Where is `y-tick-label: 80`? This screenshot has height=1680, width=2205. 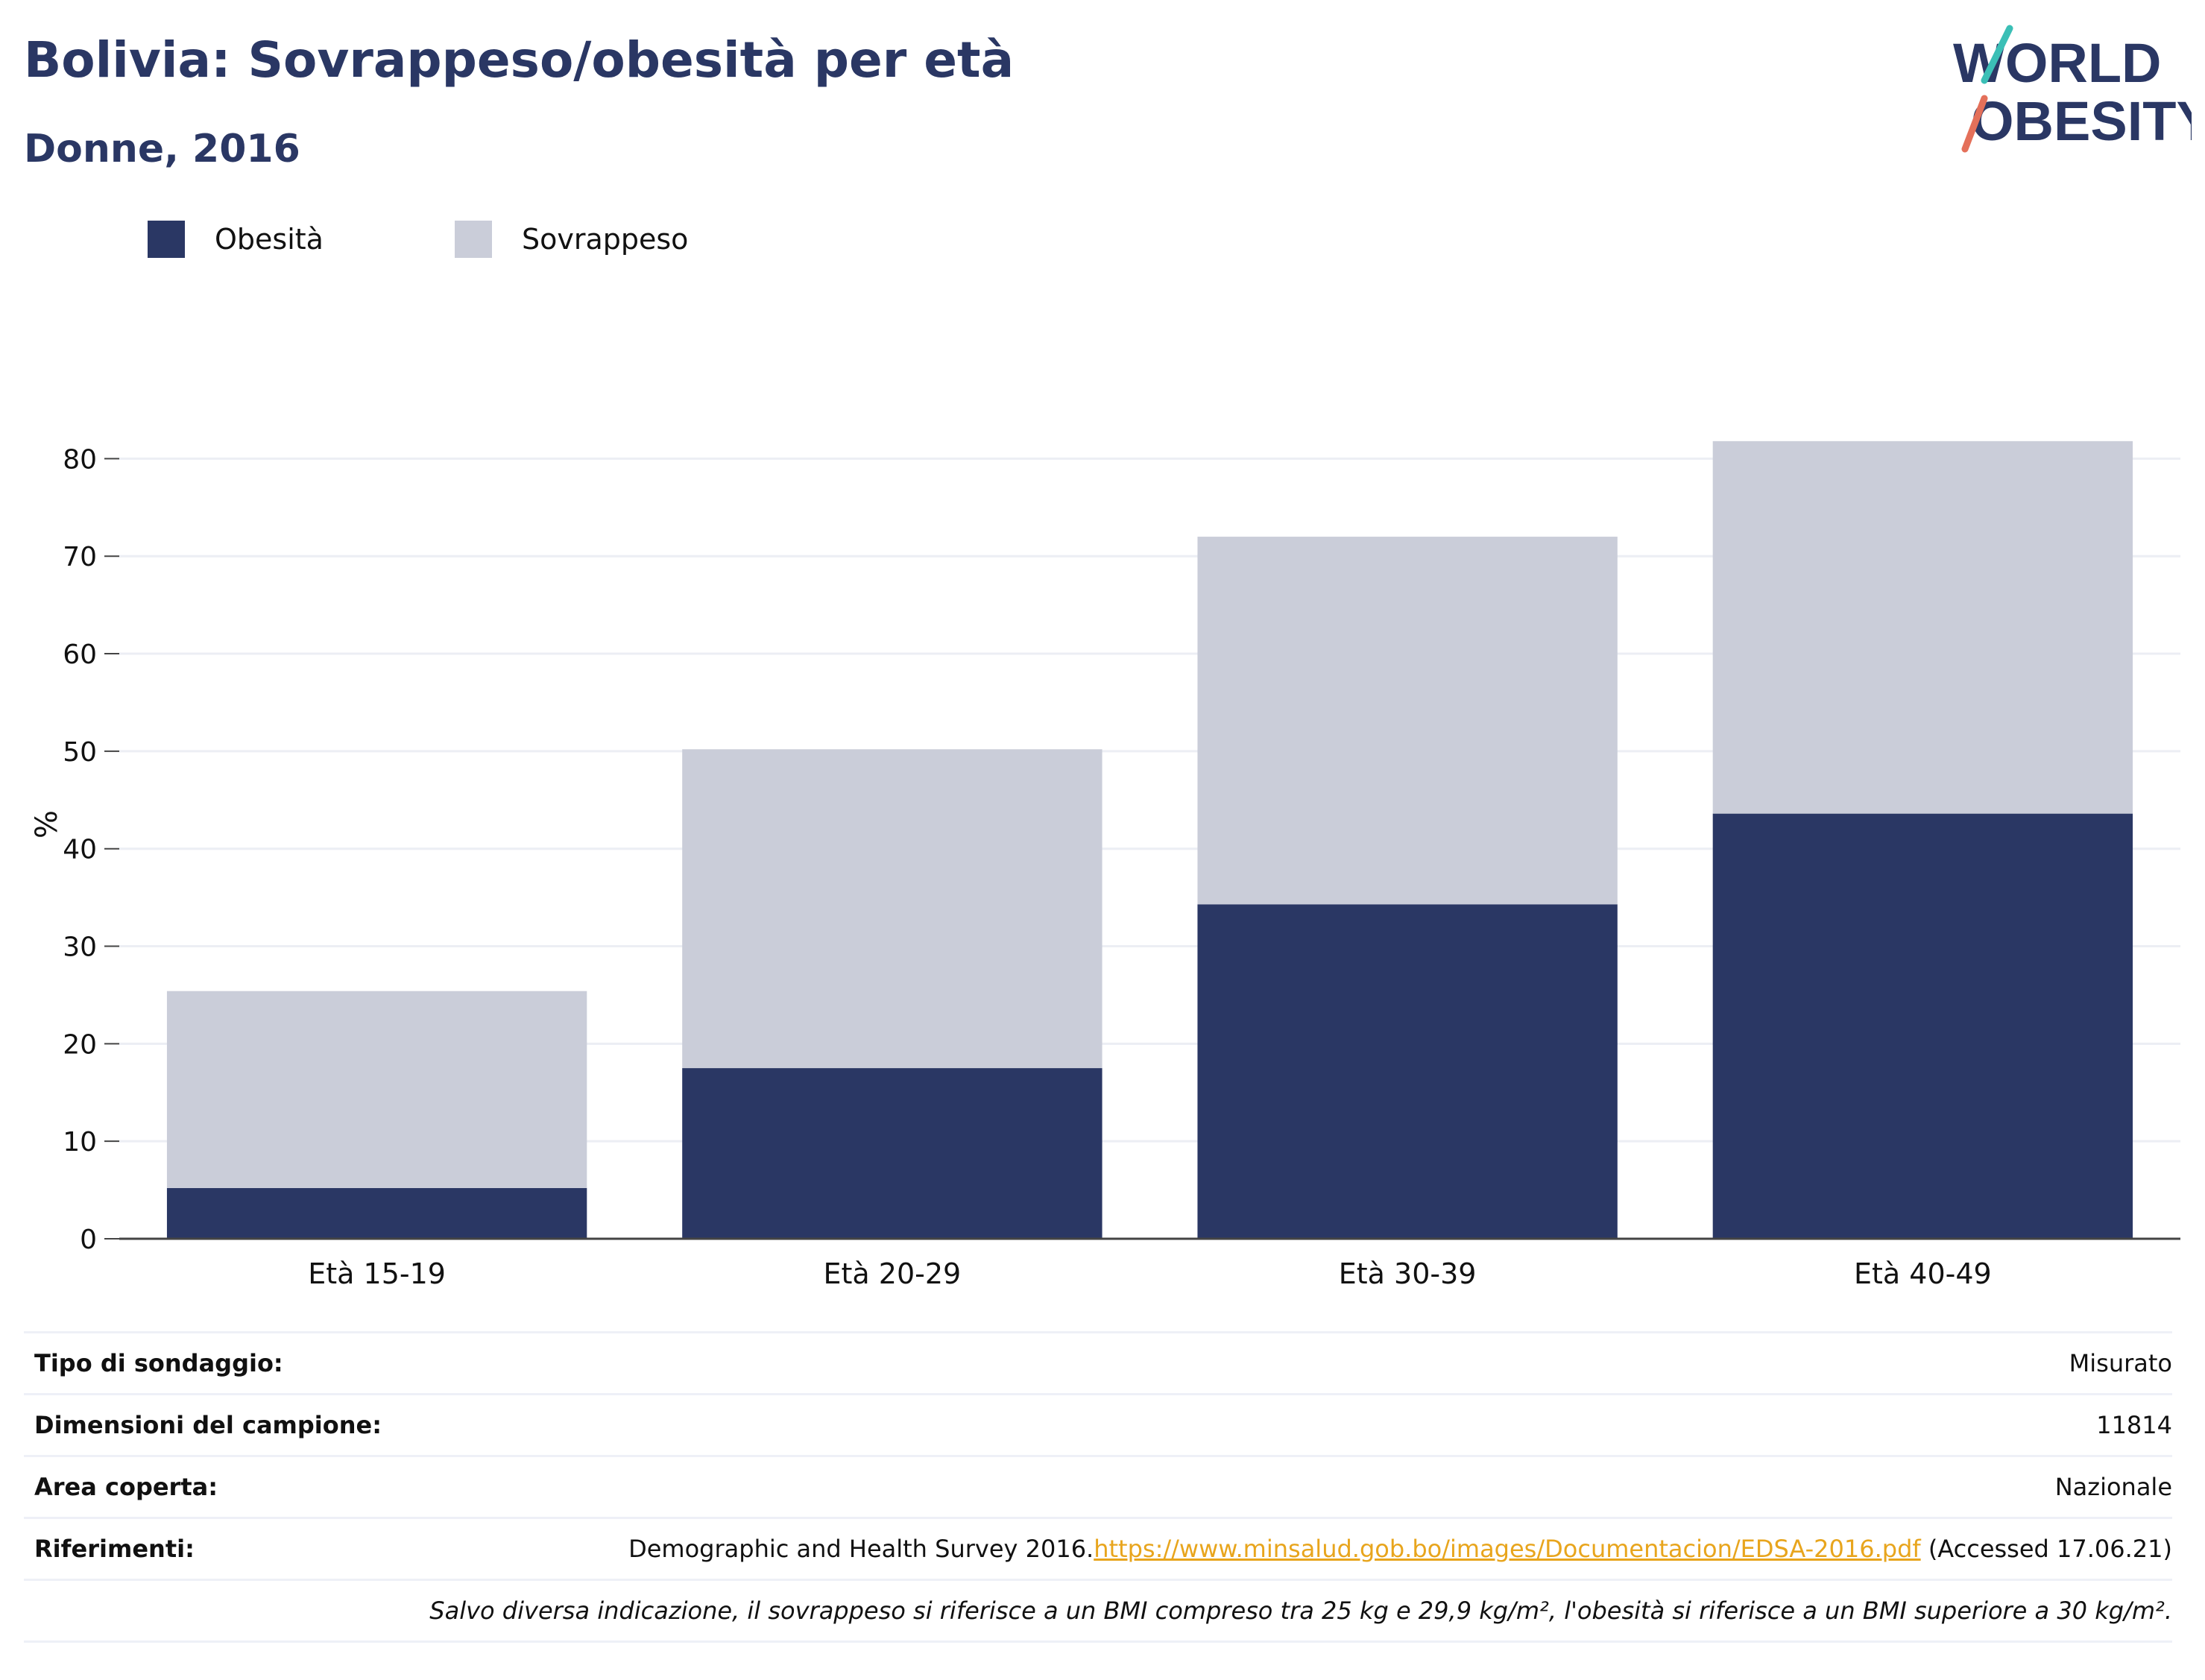 y-tick-label: 80 is located at coordinates (80, 459).